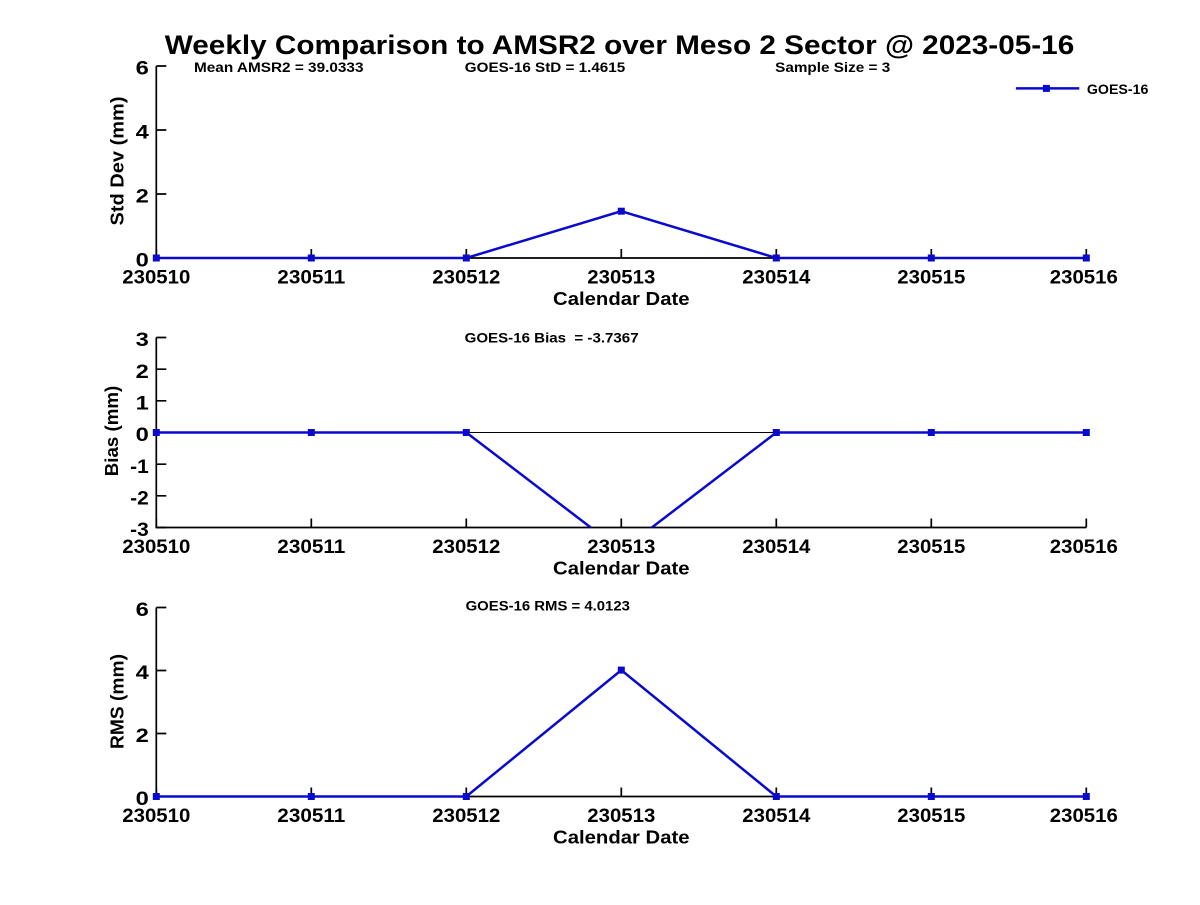 Image resolution: width=1200 pixels, height=905 pixels. Describe the element at coordinates (142, 340) in the screenshot. I see `svg-text: 3` at that location.